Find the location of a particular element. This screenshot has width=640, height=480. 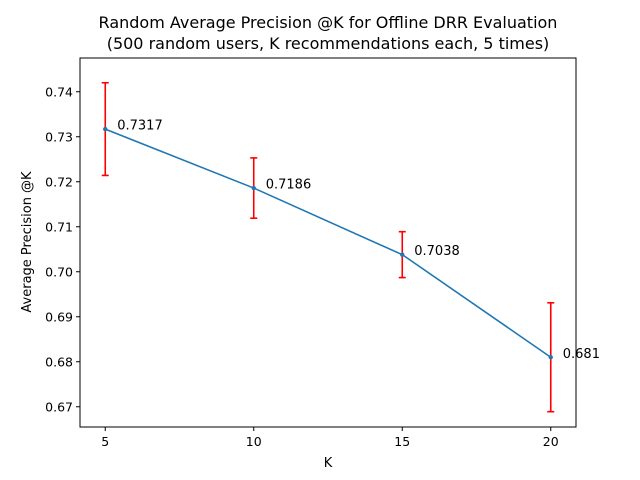

y-tick-label: 0.74 is located at coordinates (59, 91).